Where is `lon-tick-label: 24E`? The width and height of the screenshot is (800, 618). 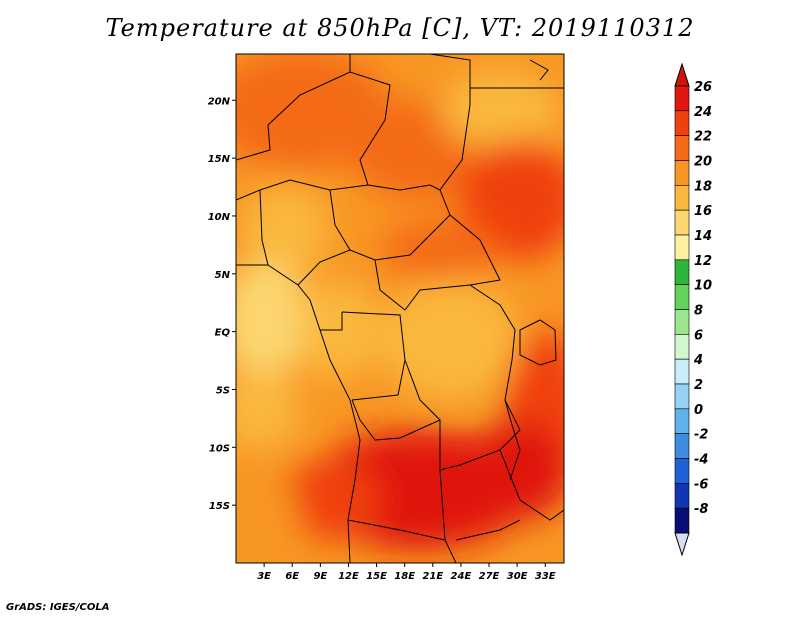 lon-tick-label: 24E is located at coordinates (461, 576).